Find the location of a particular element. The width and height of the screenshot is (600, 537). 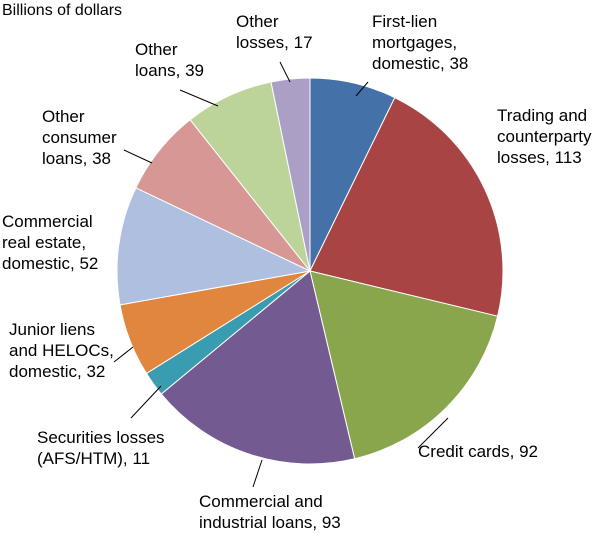

slice-label-line: Trading and is located at coordinates (542, 115).